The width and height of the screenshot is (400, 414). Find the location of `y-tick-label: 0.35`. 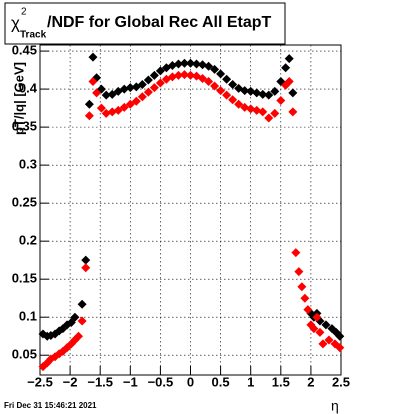

y-tick-label: 0.35 is located at coordinates (24, 126).